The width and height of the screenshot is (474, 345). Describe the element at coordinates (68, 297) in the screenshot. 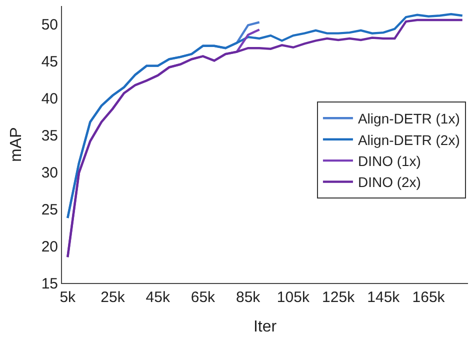

I see `x-tick-label: 5k` at that location.